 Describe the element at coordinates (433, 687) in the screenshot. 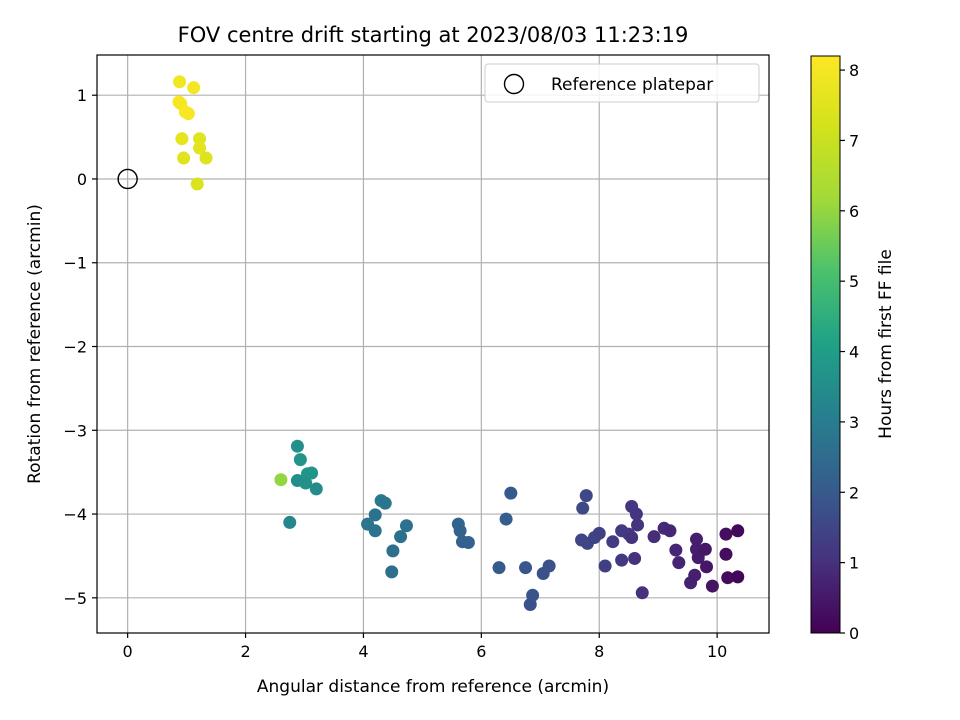

I see `x-axis-label: Angular distance from reference (arcmin)` at that location.